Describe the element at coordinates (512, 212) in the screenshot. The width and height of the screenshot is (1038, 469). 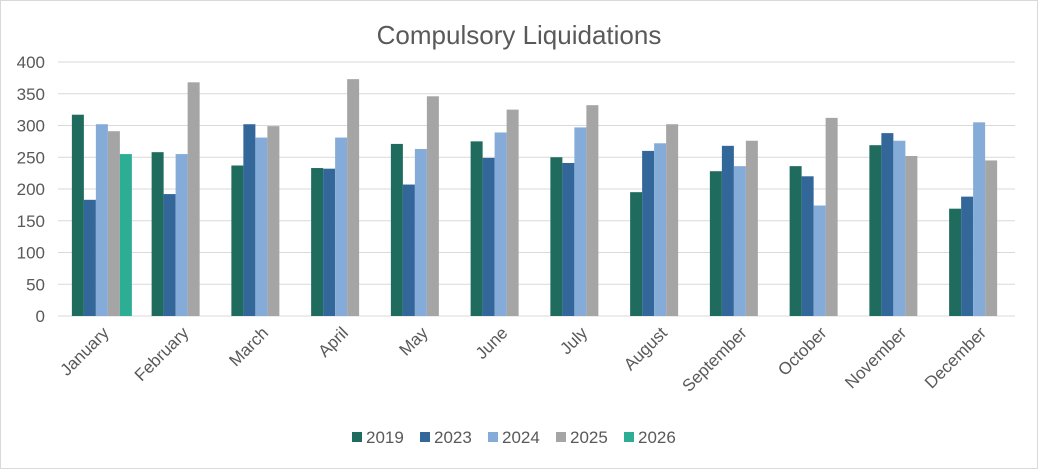
I see `bar-2025-june` at that location.